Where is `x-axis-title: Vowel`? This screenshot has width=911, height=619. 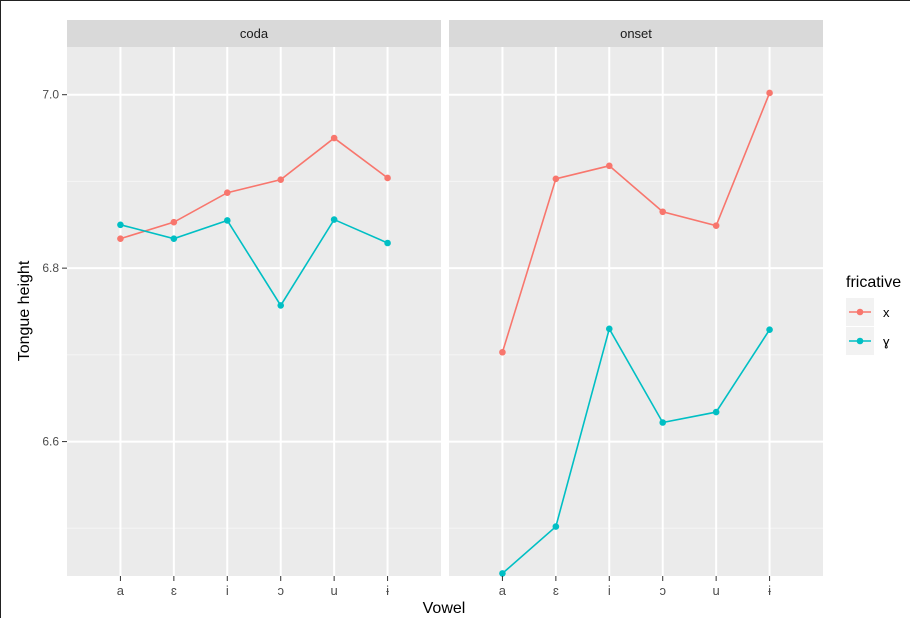 x-axis-title: Vowel is located at coordinates (444, 608).